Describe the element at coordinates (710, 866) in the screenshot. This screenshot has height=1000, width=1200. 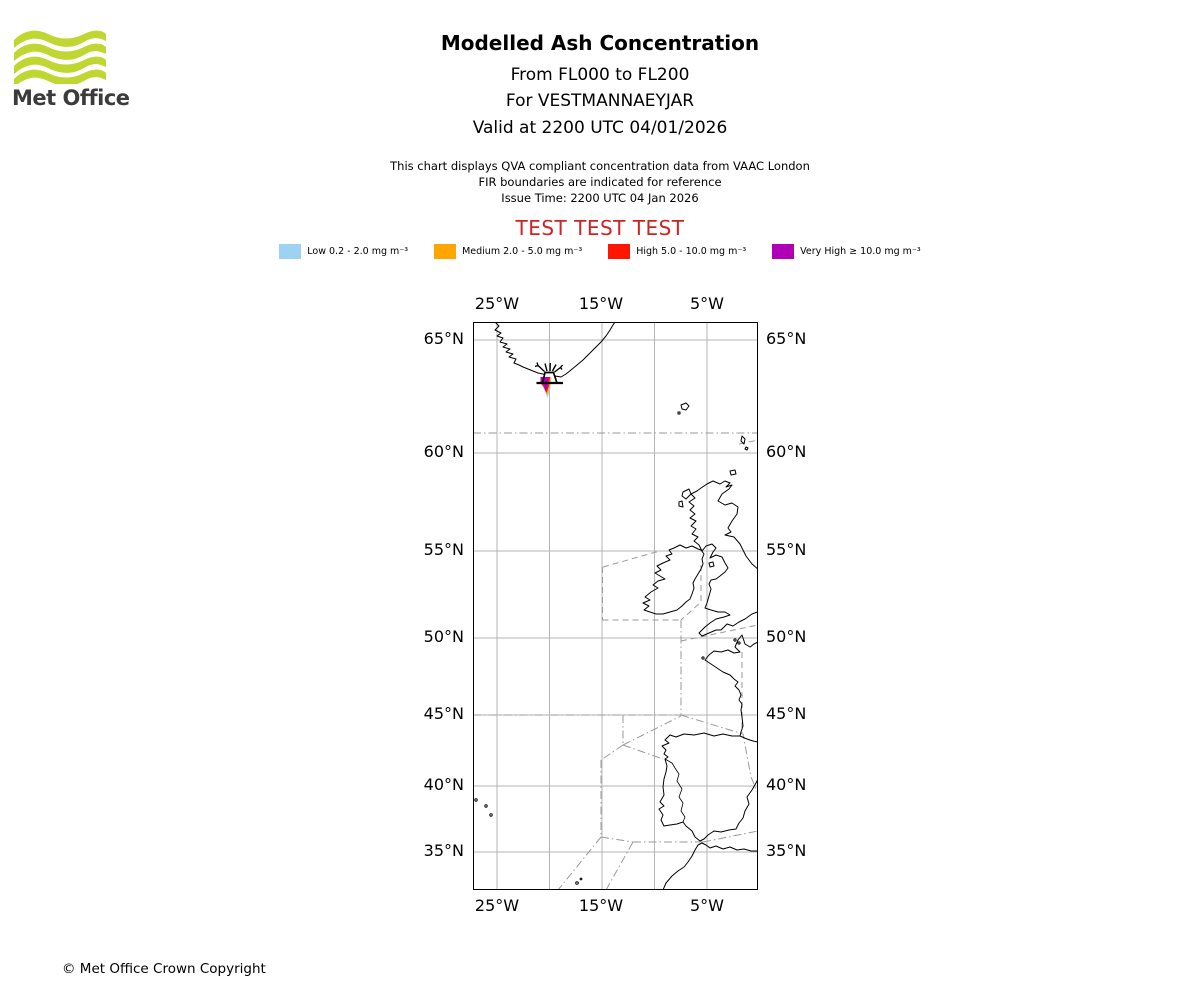
I see `north-africa-coastline` at that location.